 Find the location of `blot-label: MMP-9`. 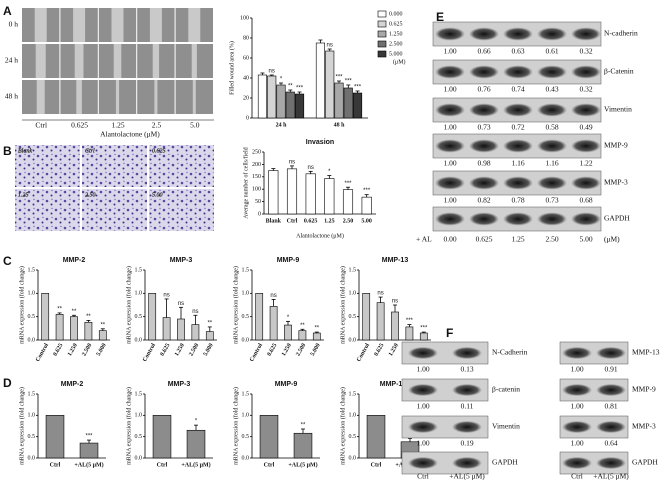

blot-label: MMP-9 is located at coordinates (616, 145).